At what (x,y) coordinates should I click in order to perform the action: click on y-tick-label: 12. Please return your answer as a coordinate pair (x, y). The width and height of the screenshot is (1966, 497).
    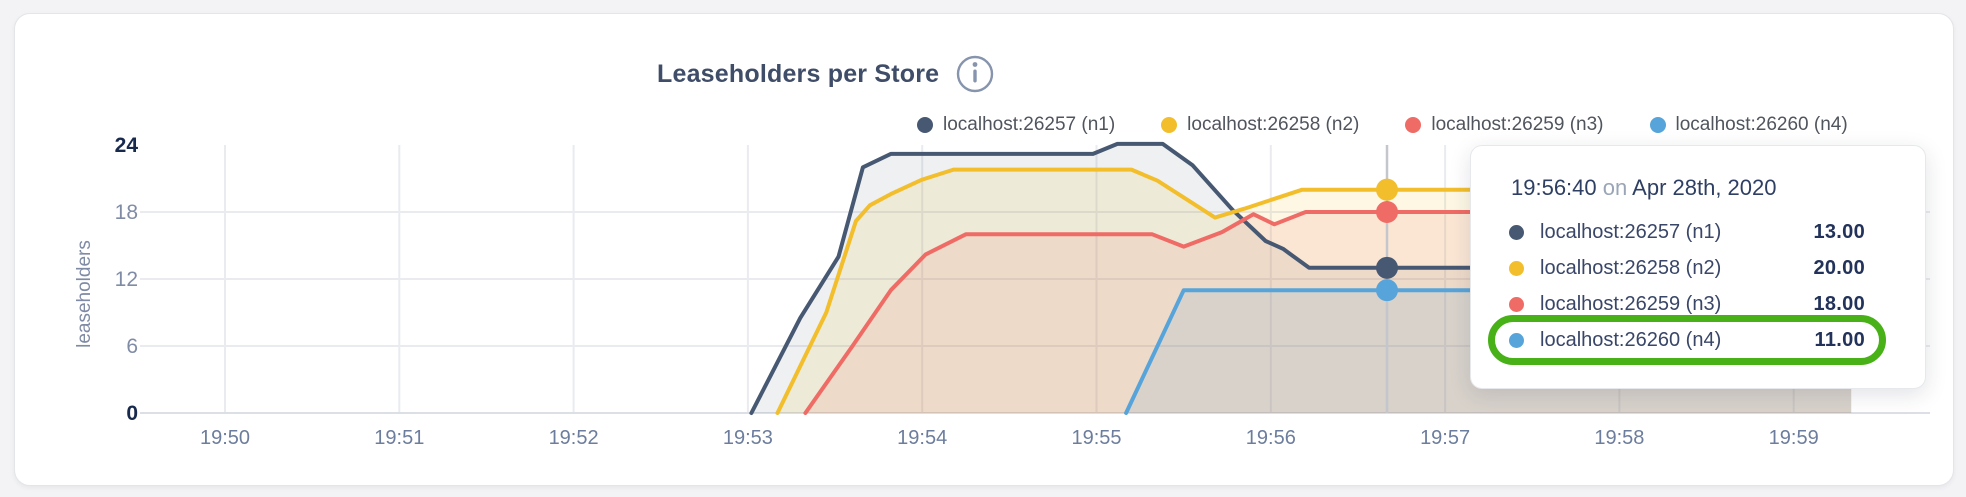
    Looking at the image, I should click on (126, 279).